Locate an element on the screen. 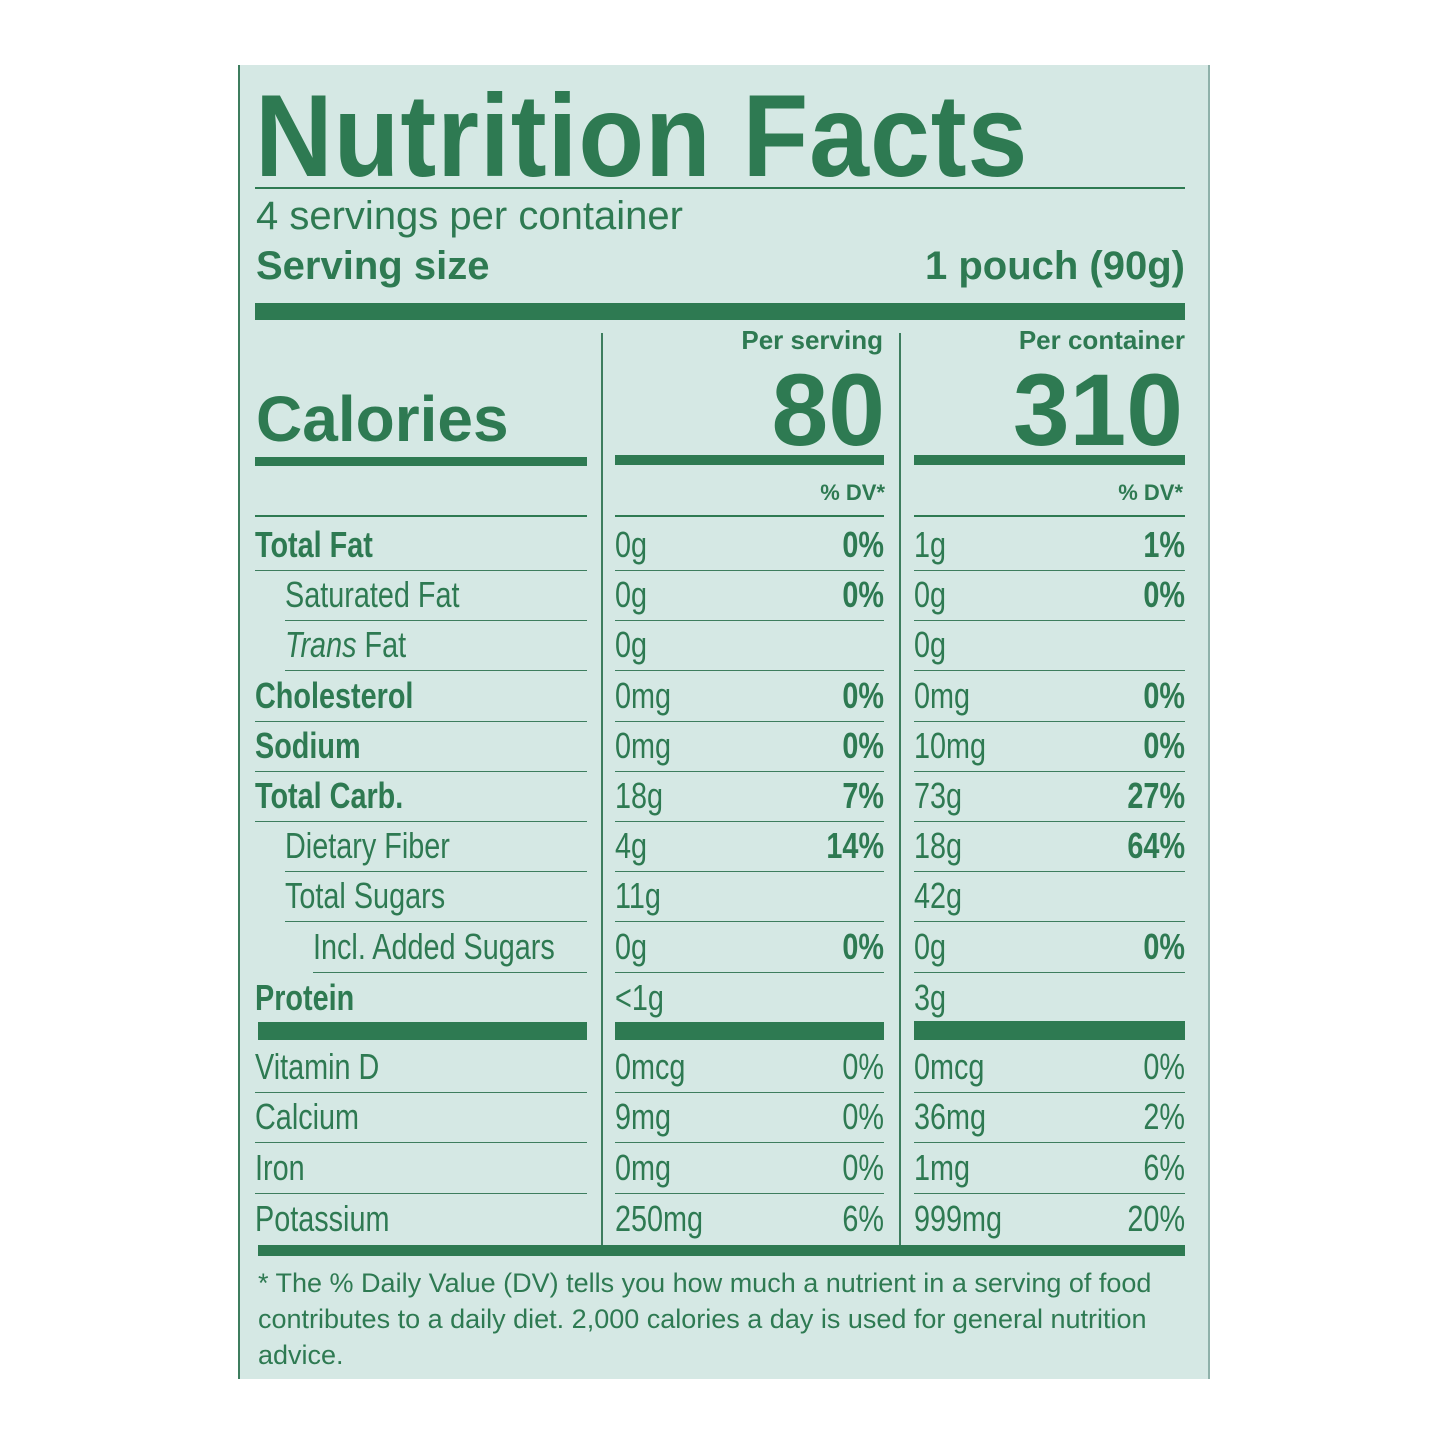  nutrient-name-cell: Incl. Added Sugars is located at coordinates (450, 948).